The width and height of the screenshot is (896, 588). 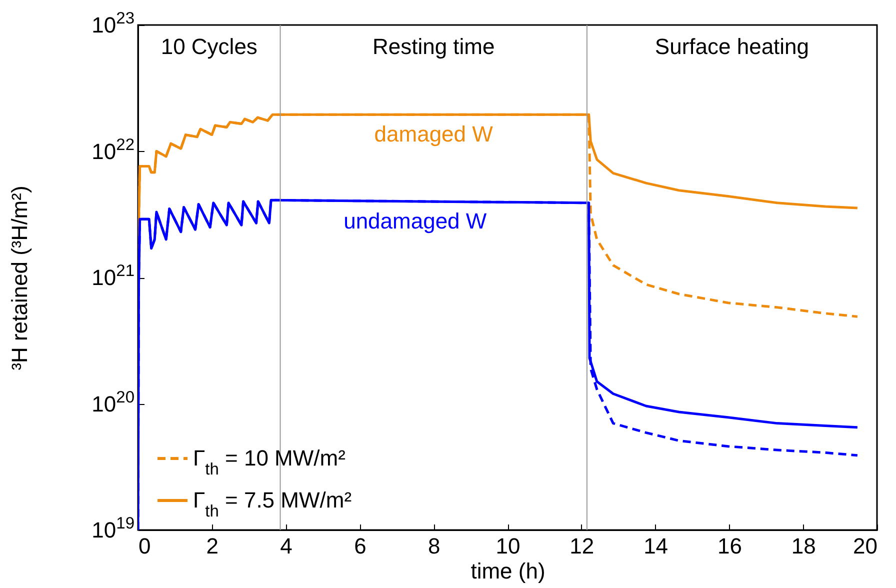 What do you see at coordinates (113, 276) in the screenshot?
I see `y-tick-label: 10$^{21}$` at bounding box center [113, 276].